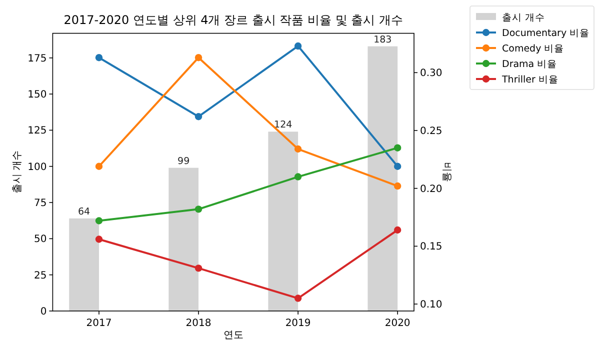 The height and width of the screenshot is (349, 596). Describe the element at coordinates (37, 58) in the screenshot. I see `y-tick-label: 175` at that location.